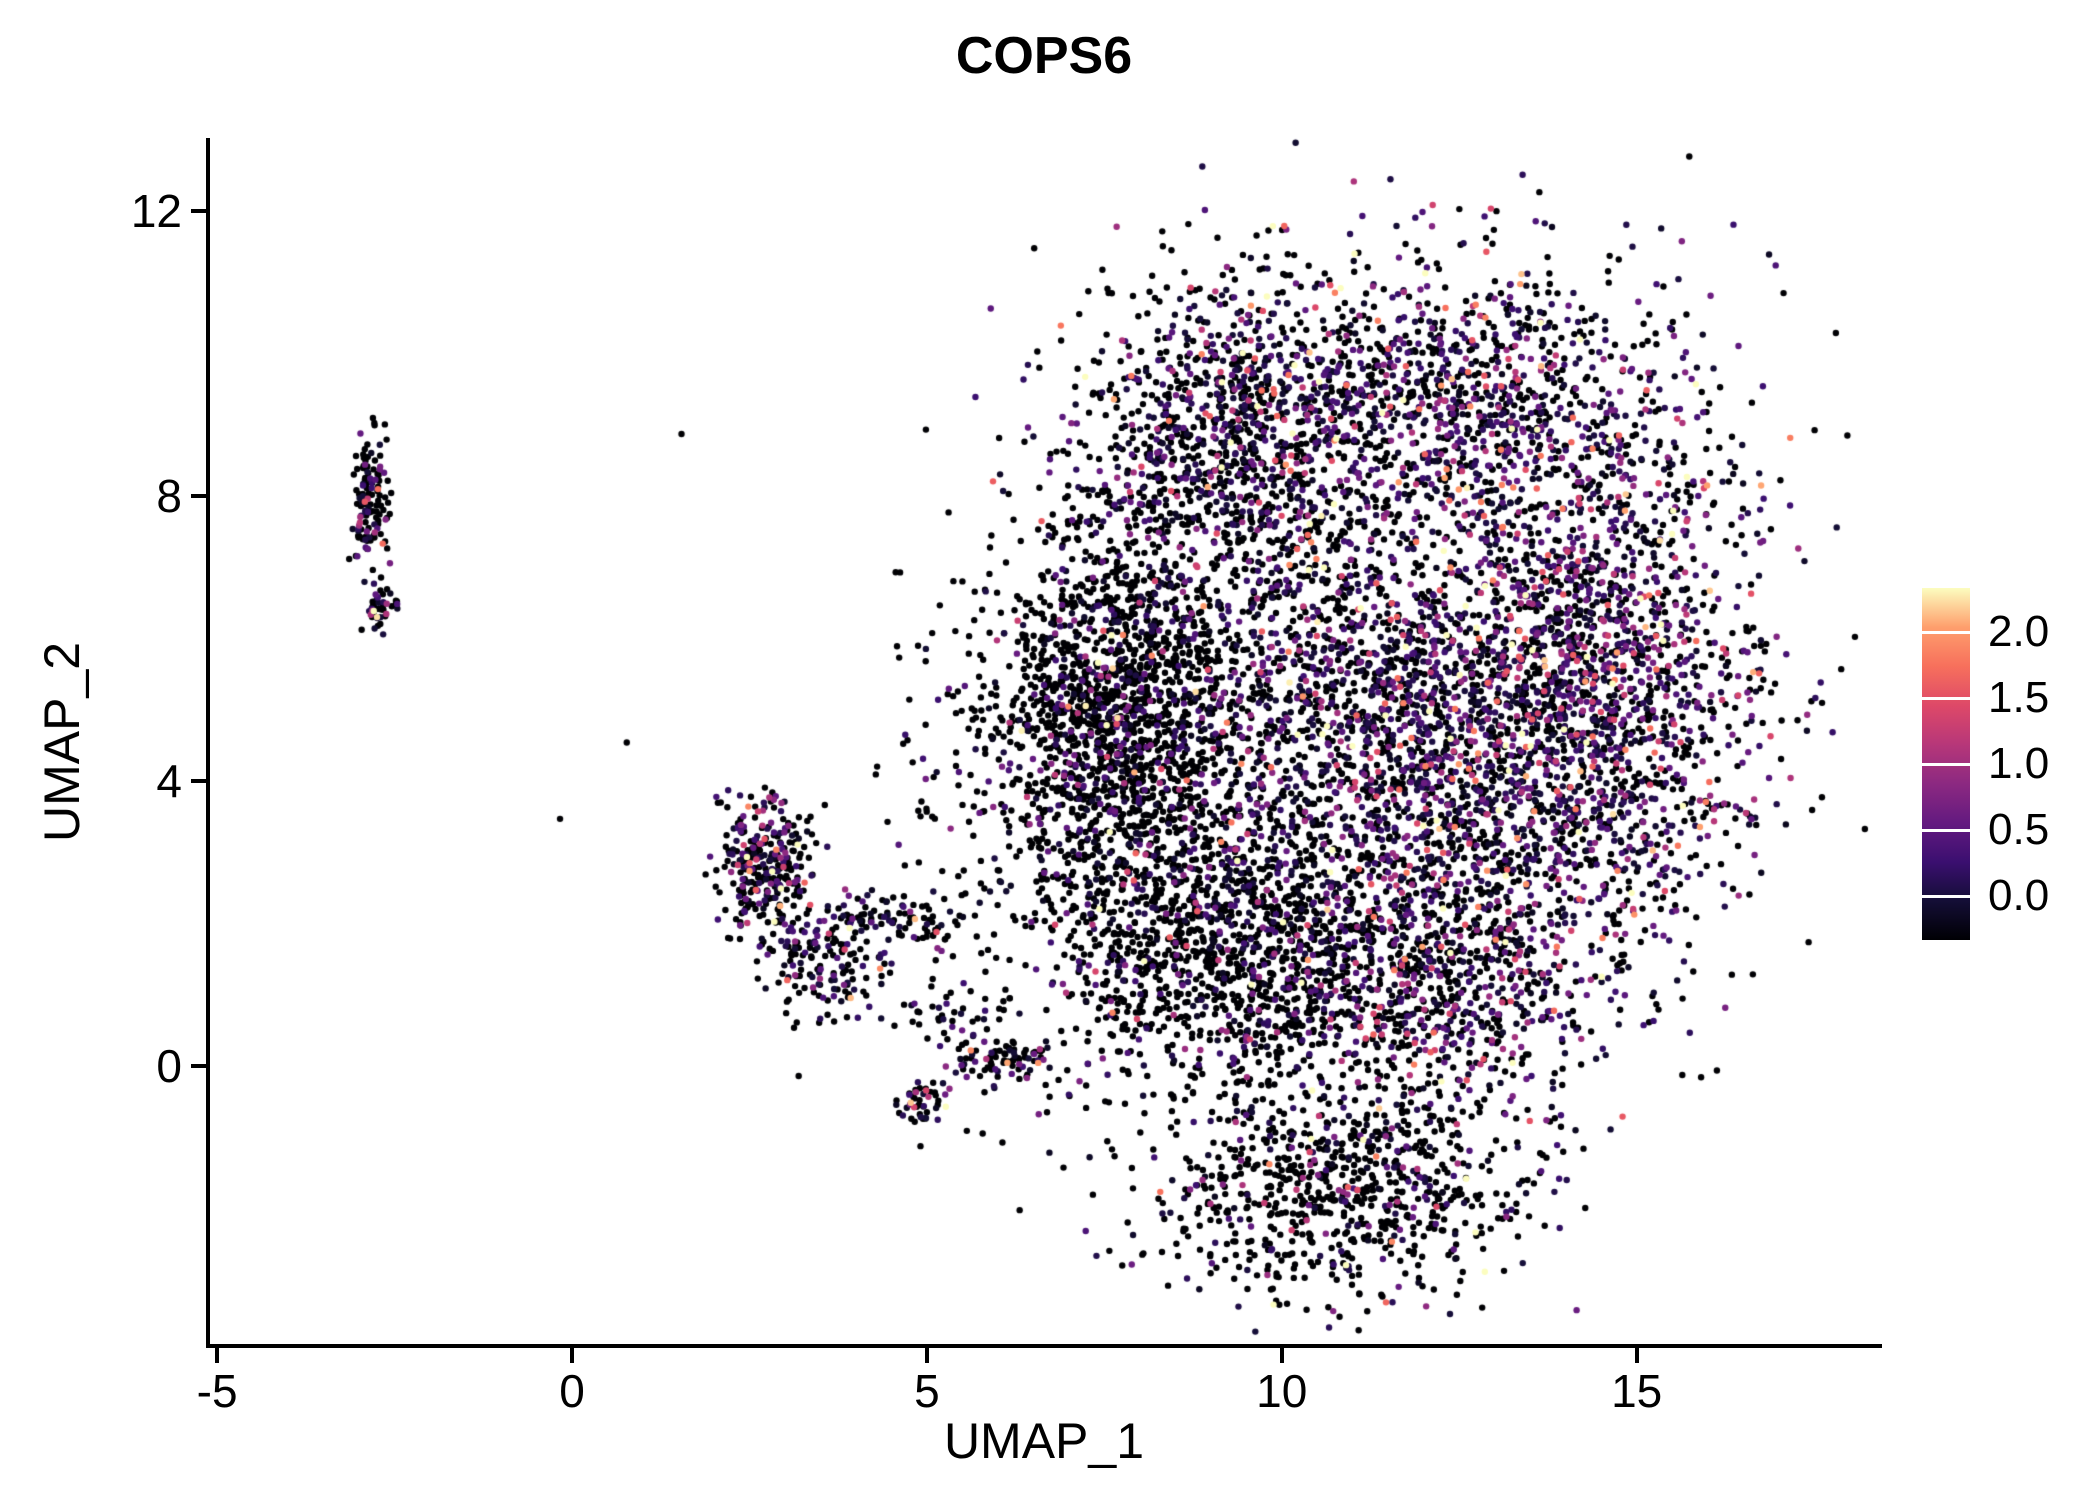 The image size is (2100, 1500). Describe the element at coordinates (2019, 895) in the screenshot. I see `colorbar-tick-label: 0.0` at that location.